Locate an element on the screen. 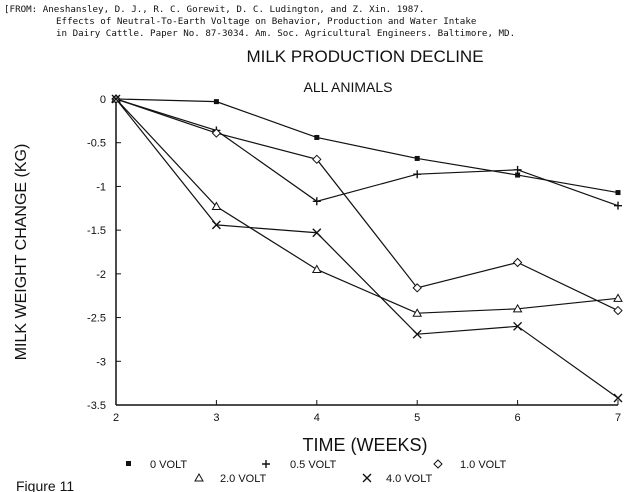 Image resolution: width=631 pixels, height=492 pixels. y-tick-label: -1 is located at coordinates (101, 187).